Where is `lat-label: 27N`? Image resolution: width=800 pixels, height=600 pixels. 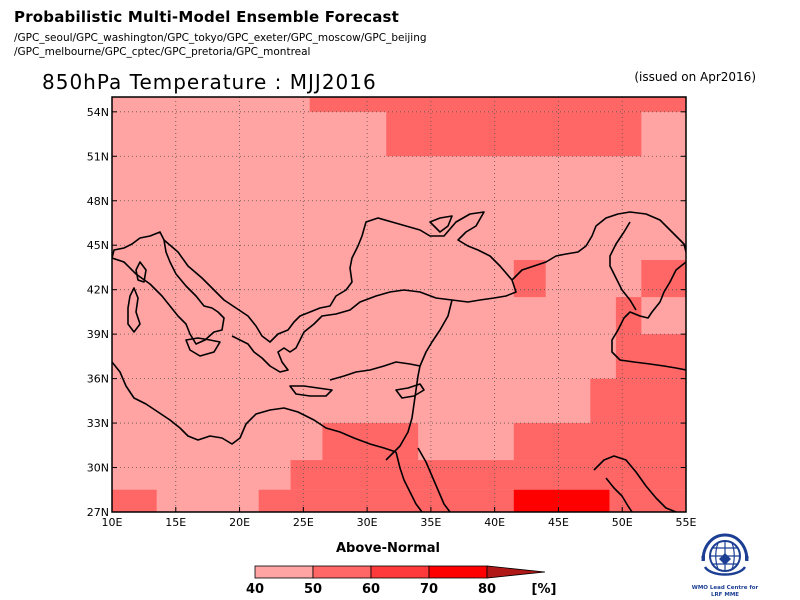 lat-label: 27N is located at coordinates (98, 512).